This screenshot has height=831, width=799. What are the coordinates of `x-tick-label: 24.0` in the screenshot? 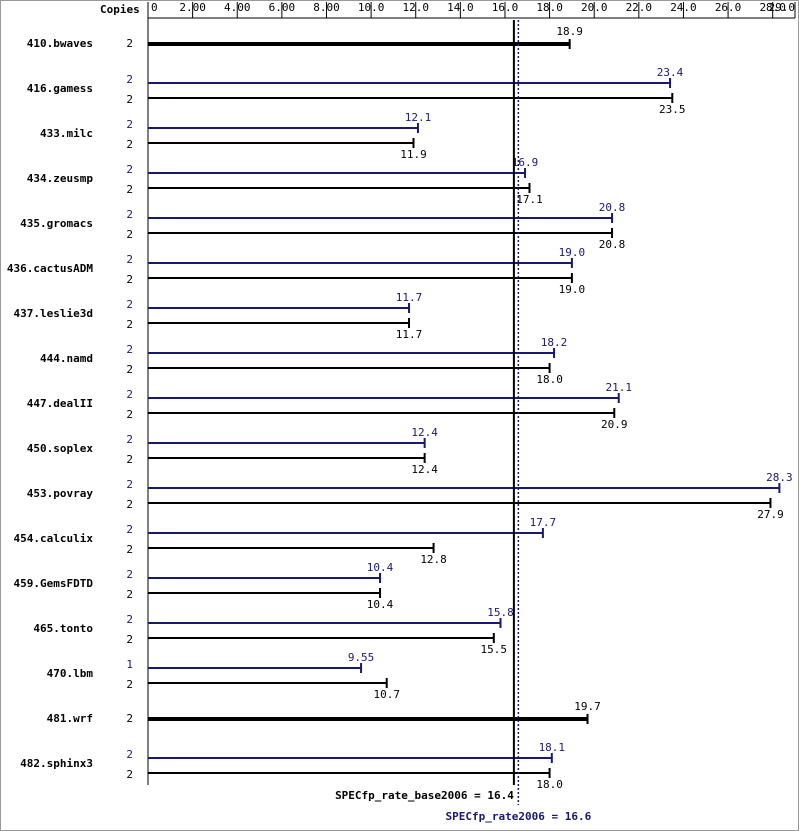 It's located at (683, 7).